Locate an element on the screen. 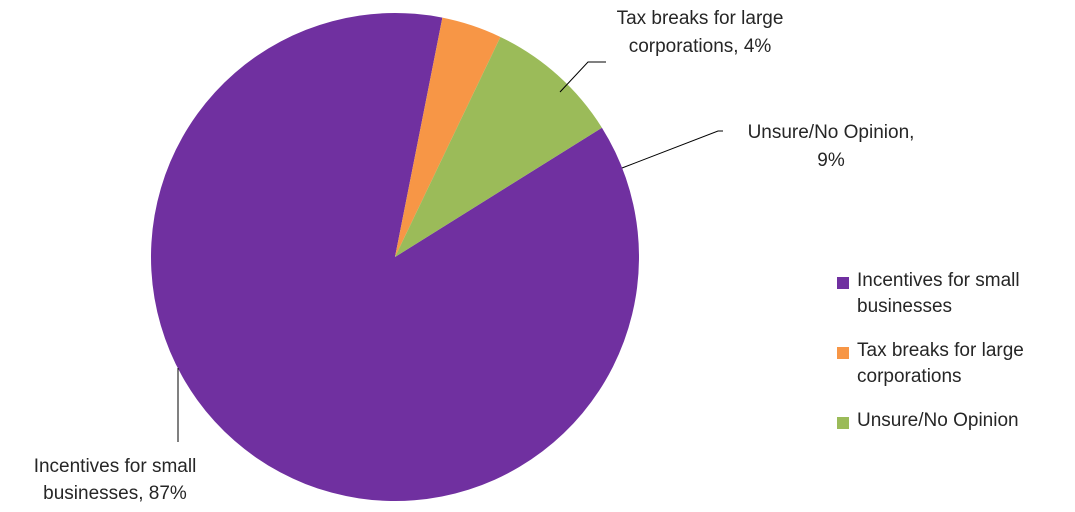 The height and width of the screenshot is (512, 1075). leader-unsure is located at coordinates (672, 149).